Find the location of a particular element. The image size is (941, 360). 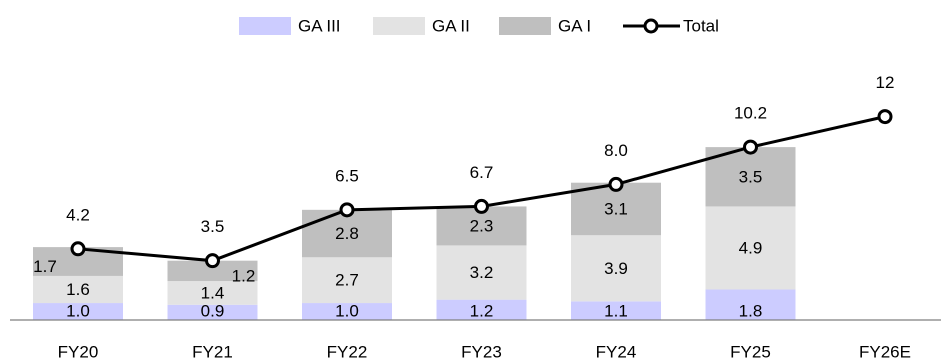

x-tick-label: FY24 is located at coordinates (616, 351).